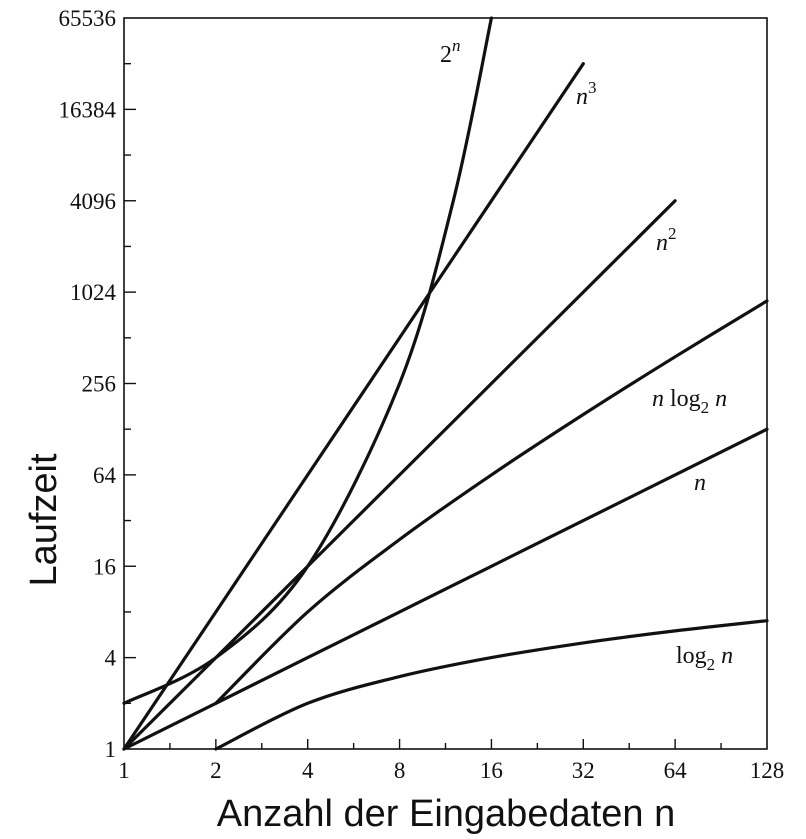  What do you see at coordinates (767, 770) in the screenshot?
I see `x-tick-label: 128` at bounding box center [767, 770].